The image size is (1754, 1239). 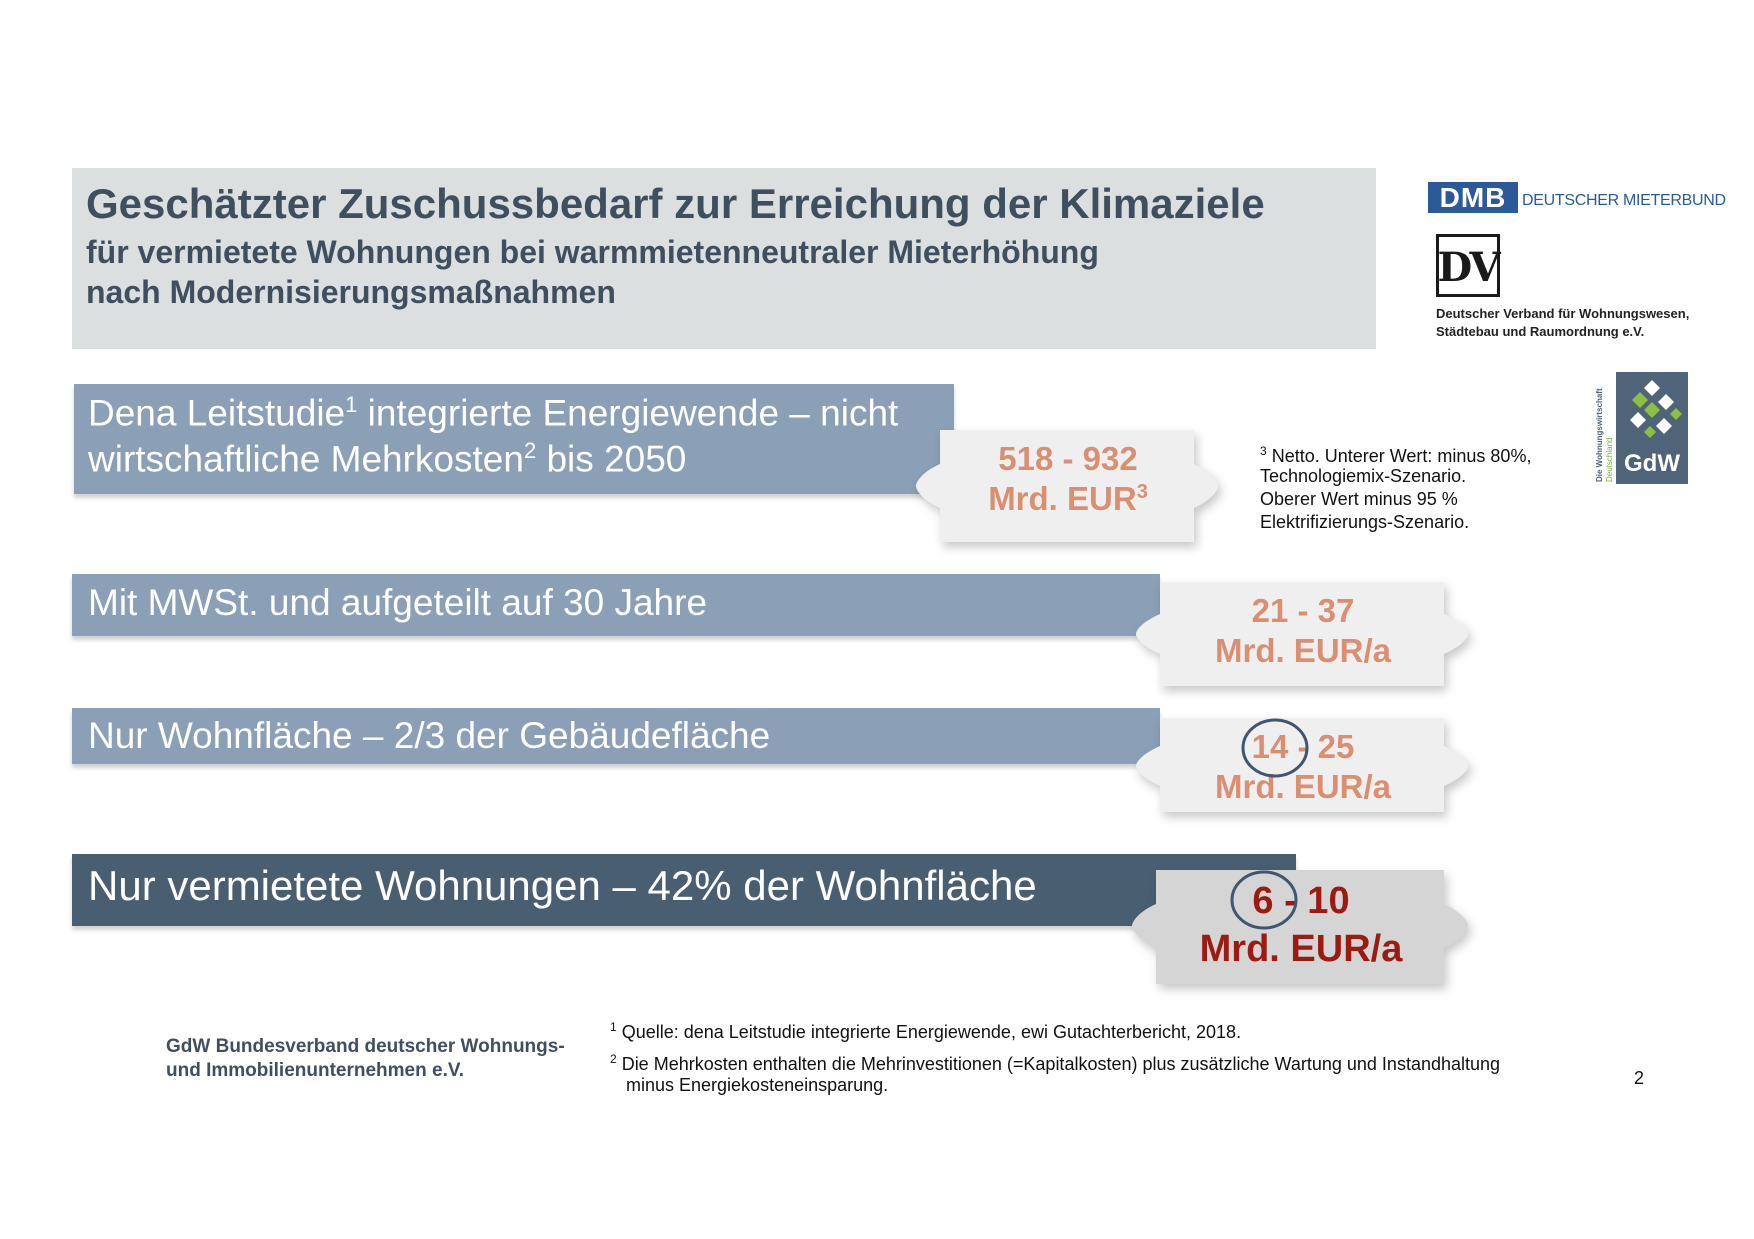 I want to click on dv-logo-name-line1: Deutscher Verband für Wohnungswesen,, so click(x=1563, y=313).